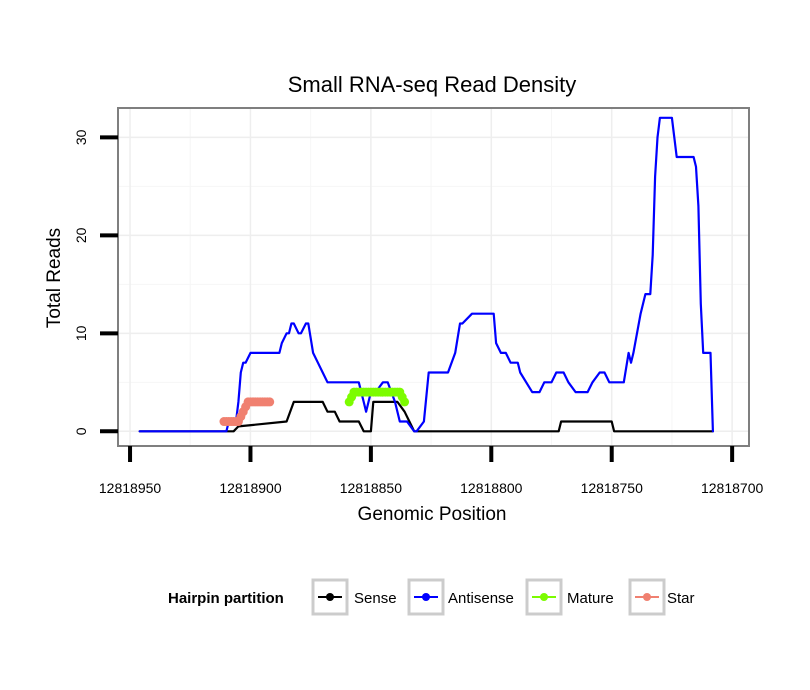 The image size is (810, 690). What do you see at coordinates (590, 598) in the screenshot?
I see `legend-label: Mature` at bounding box center [590, 598].